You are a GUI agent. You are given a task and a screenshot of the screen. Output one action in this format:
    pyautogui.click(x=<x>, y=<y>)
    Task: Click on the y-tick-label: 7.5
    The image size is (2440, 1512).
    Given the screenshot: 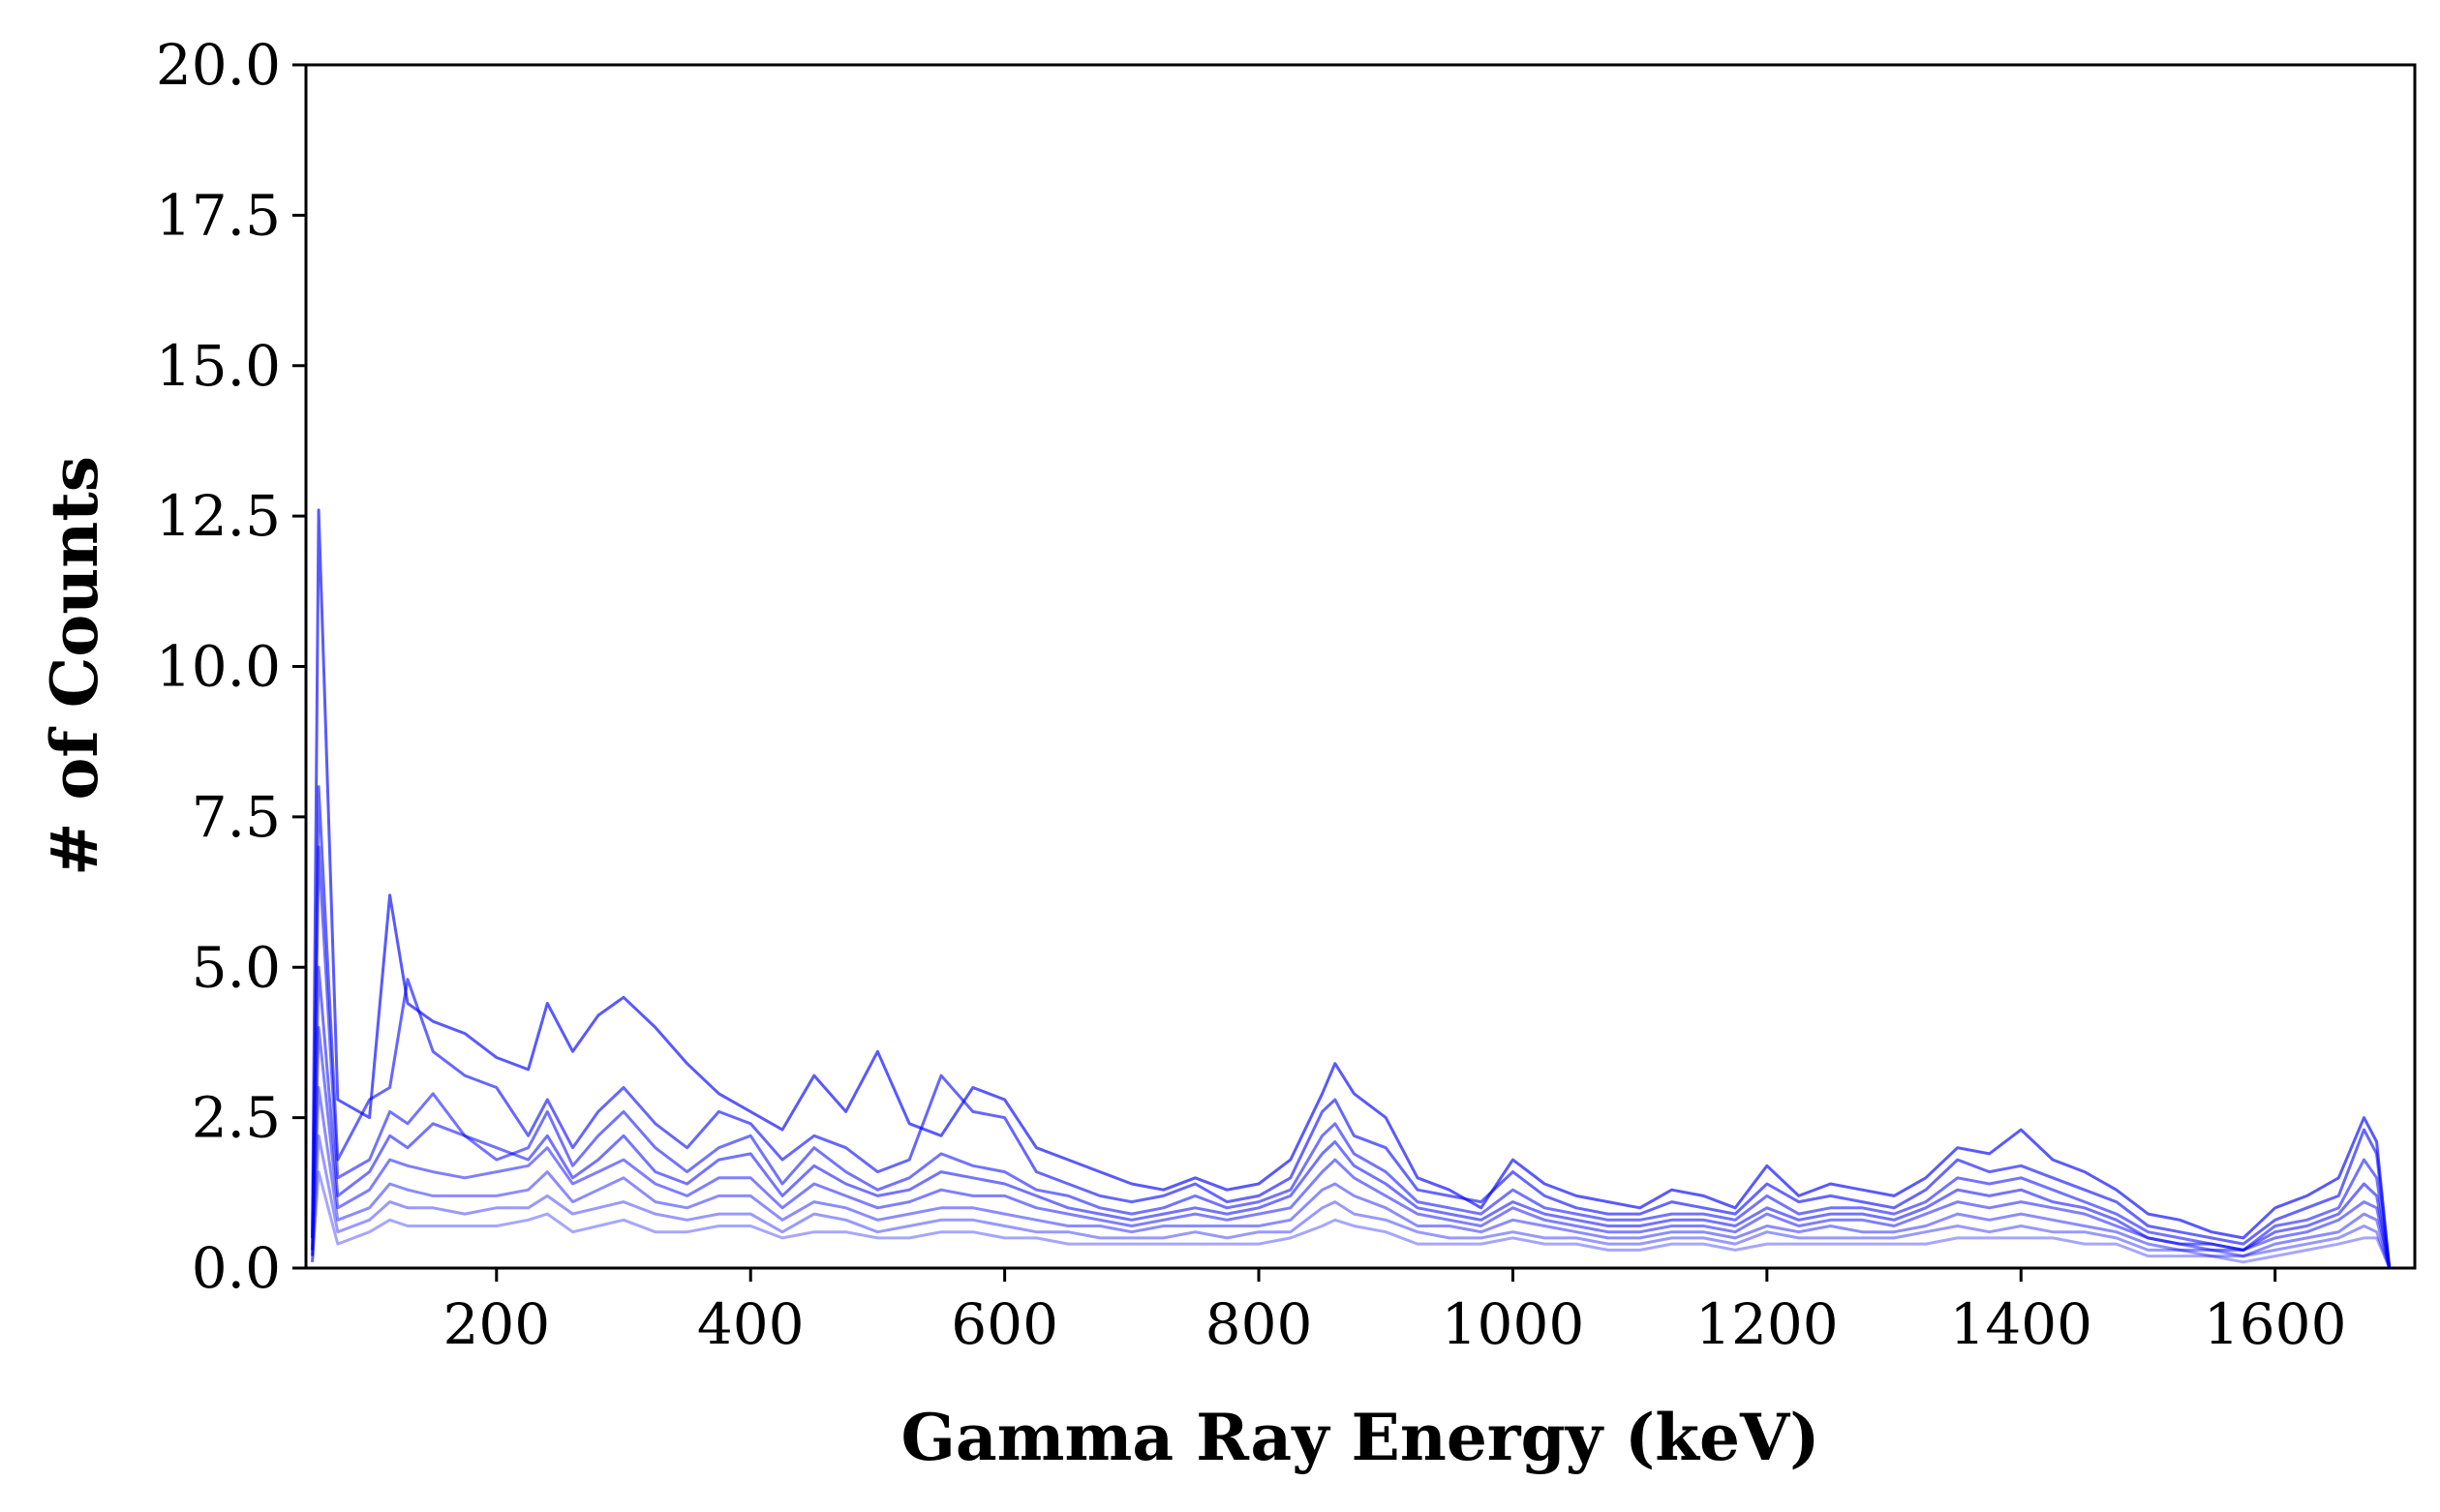 What is the action you would take?
    pyautogui.click(x=236, y=817)
    